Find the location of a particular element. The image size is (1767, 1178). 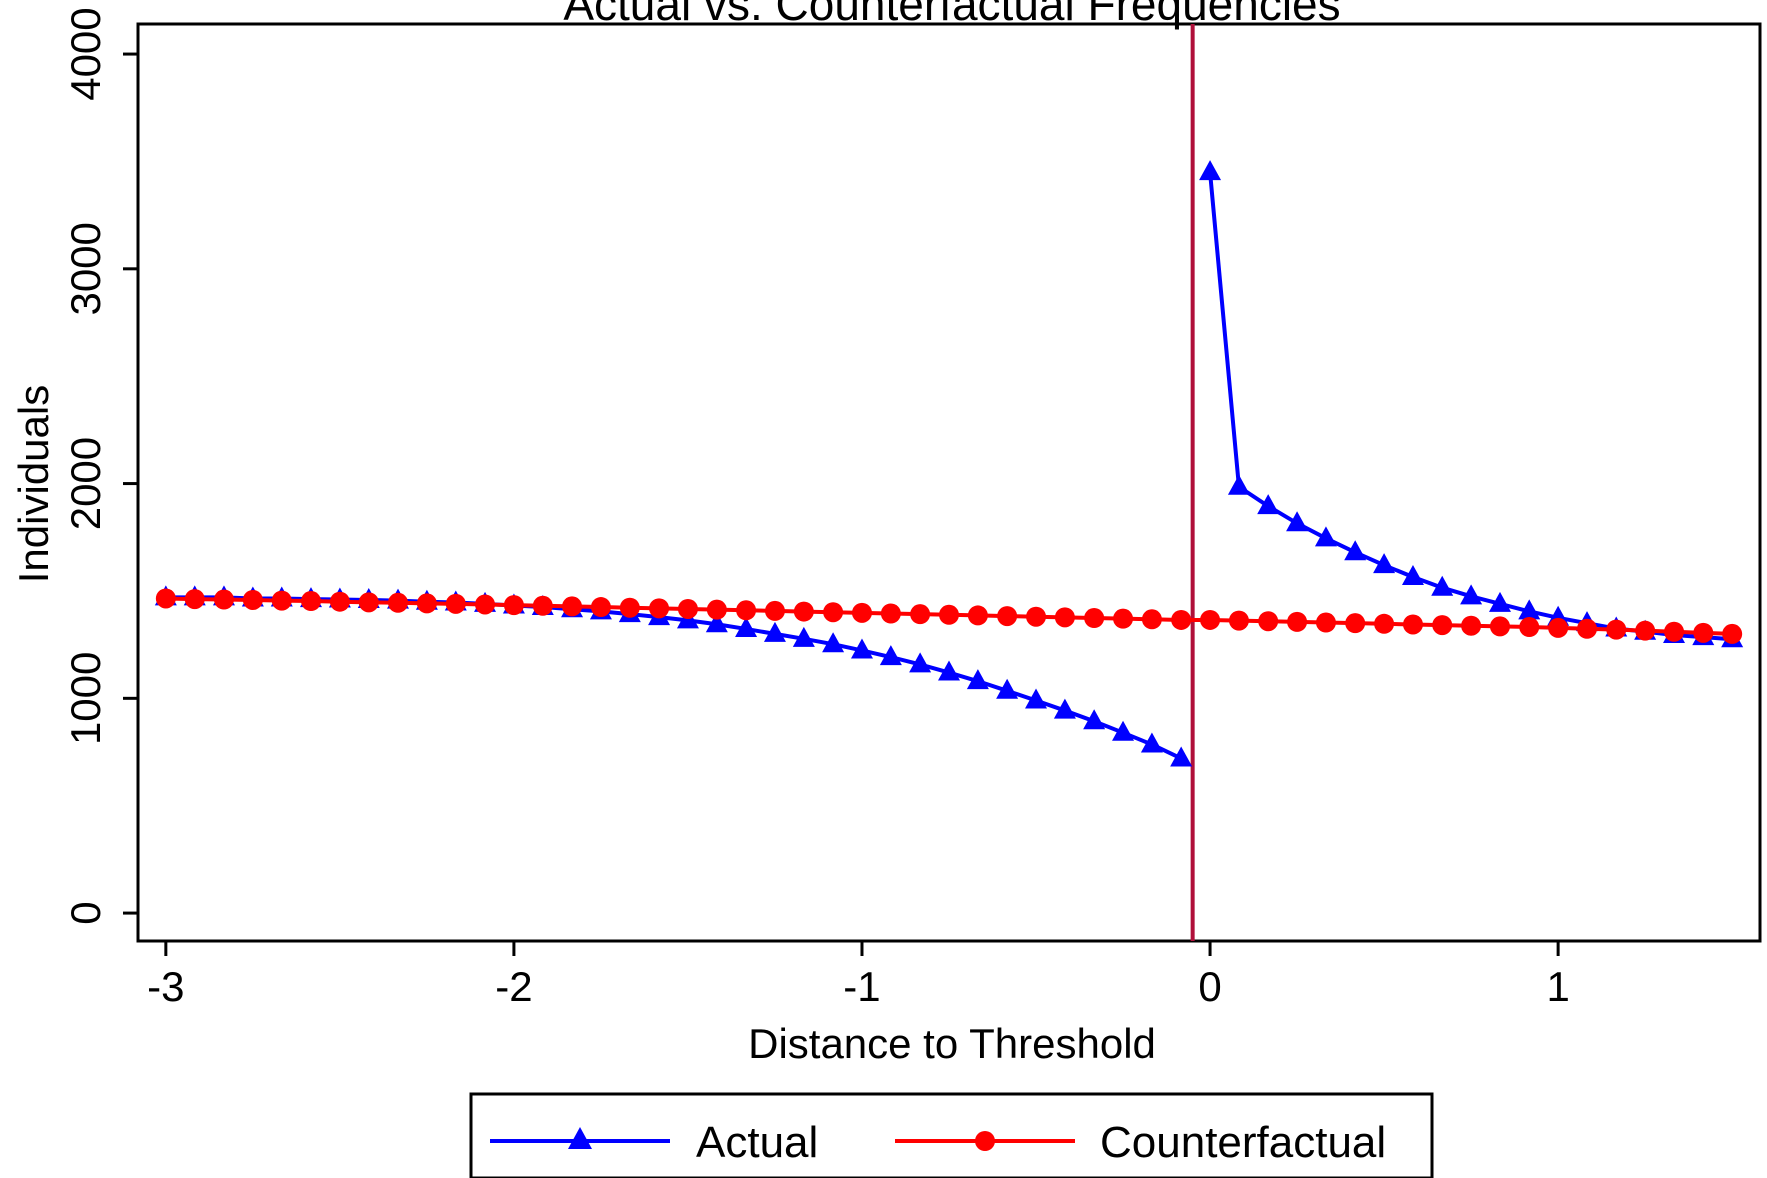

x-tick-label: 0 is located at coordinates (1209, 986).